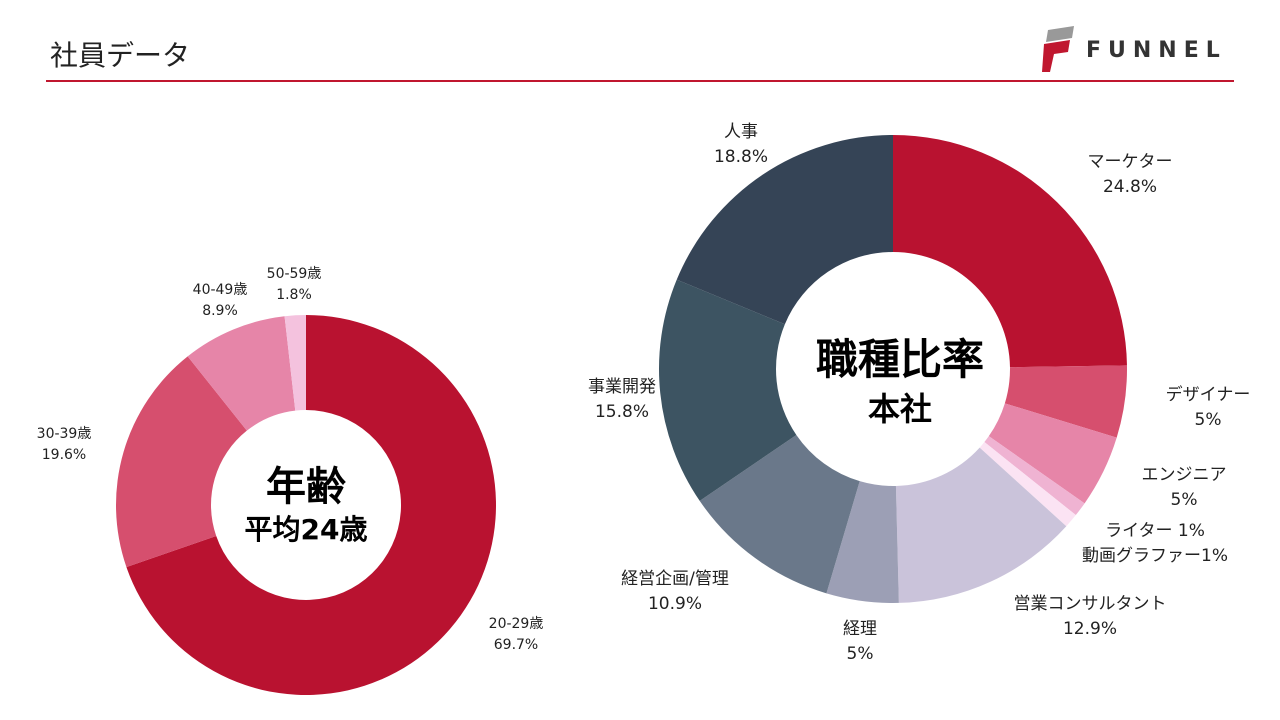  I want to click on slice-30-39歳, so click(181, 462).